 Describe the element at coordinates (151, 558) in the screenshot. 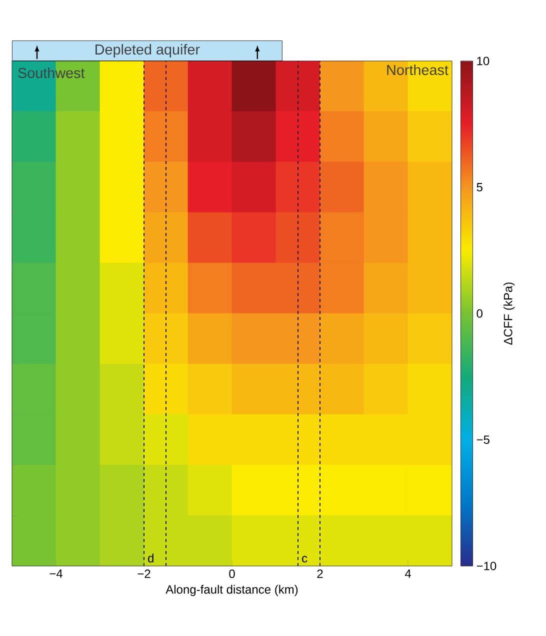

I see `ref-line-label: d` at that location.